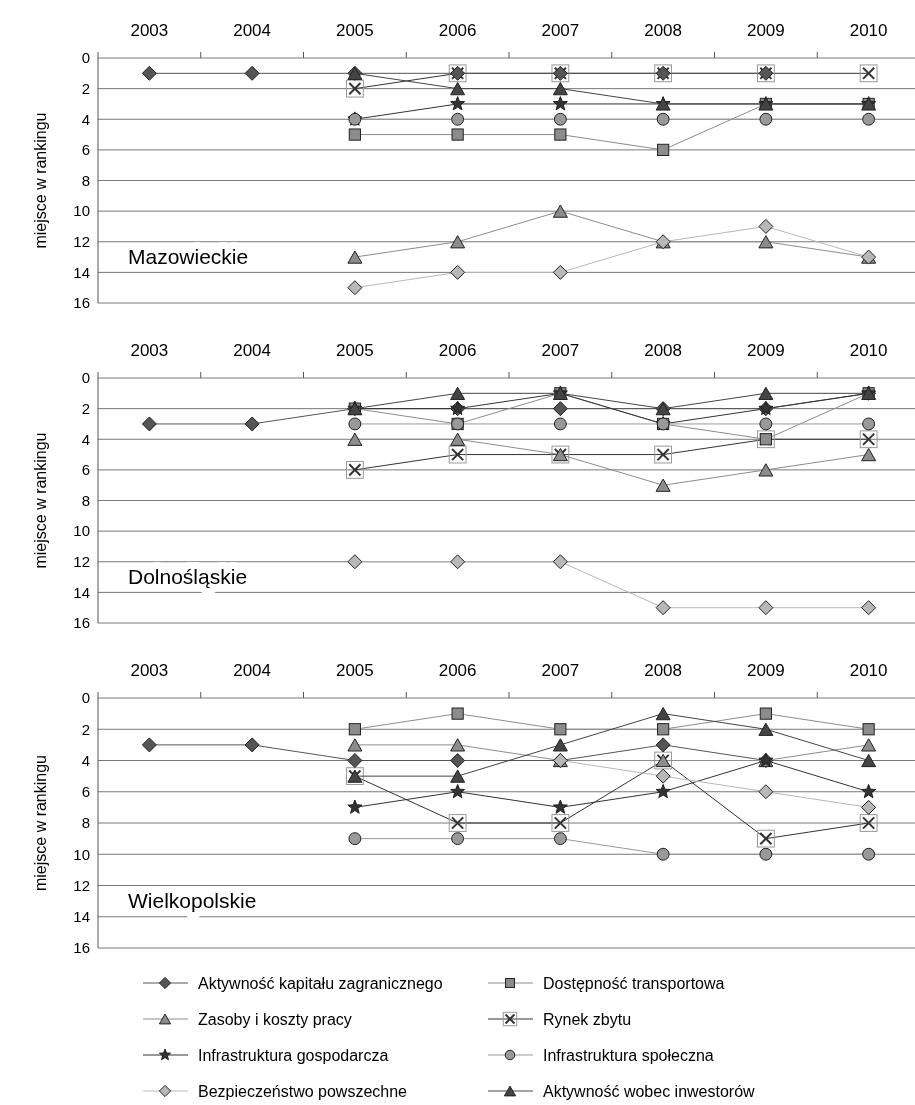 The width and height of the screenshot is (915, 1105). Describe the element at coordinates (188, 257) in the screenshot. I see `annotation: Mazowieckie` at that location.